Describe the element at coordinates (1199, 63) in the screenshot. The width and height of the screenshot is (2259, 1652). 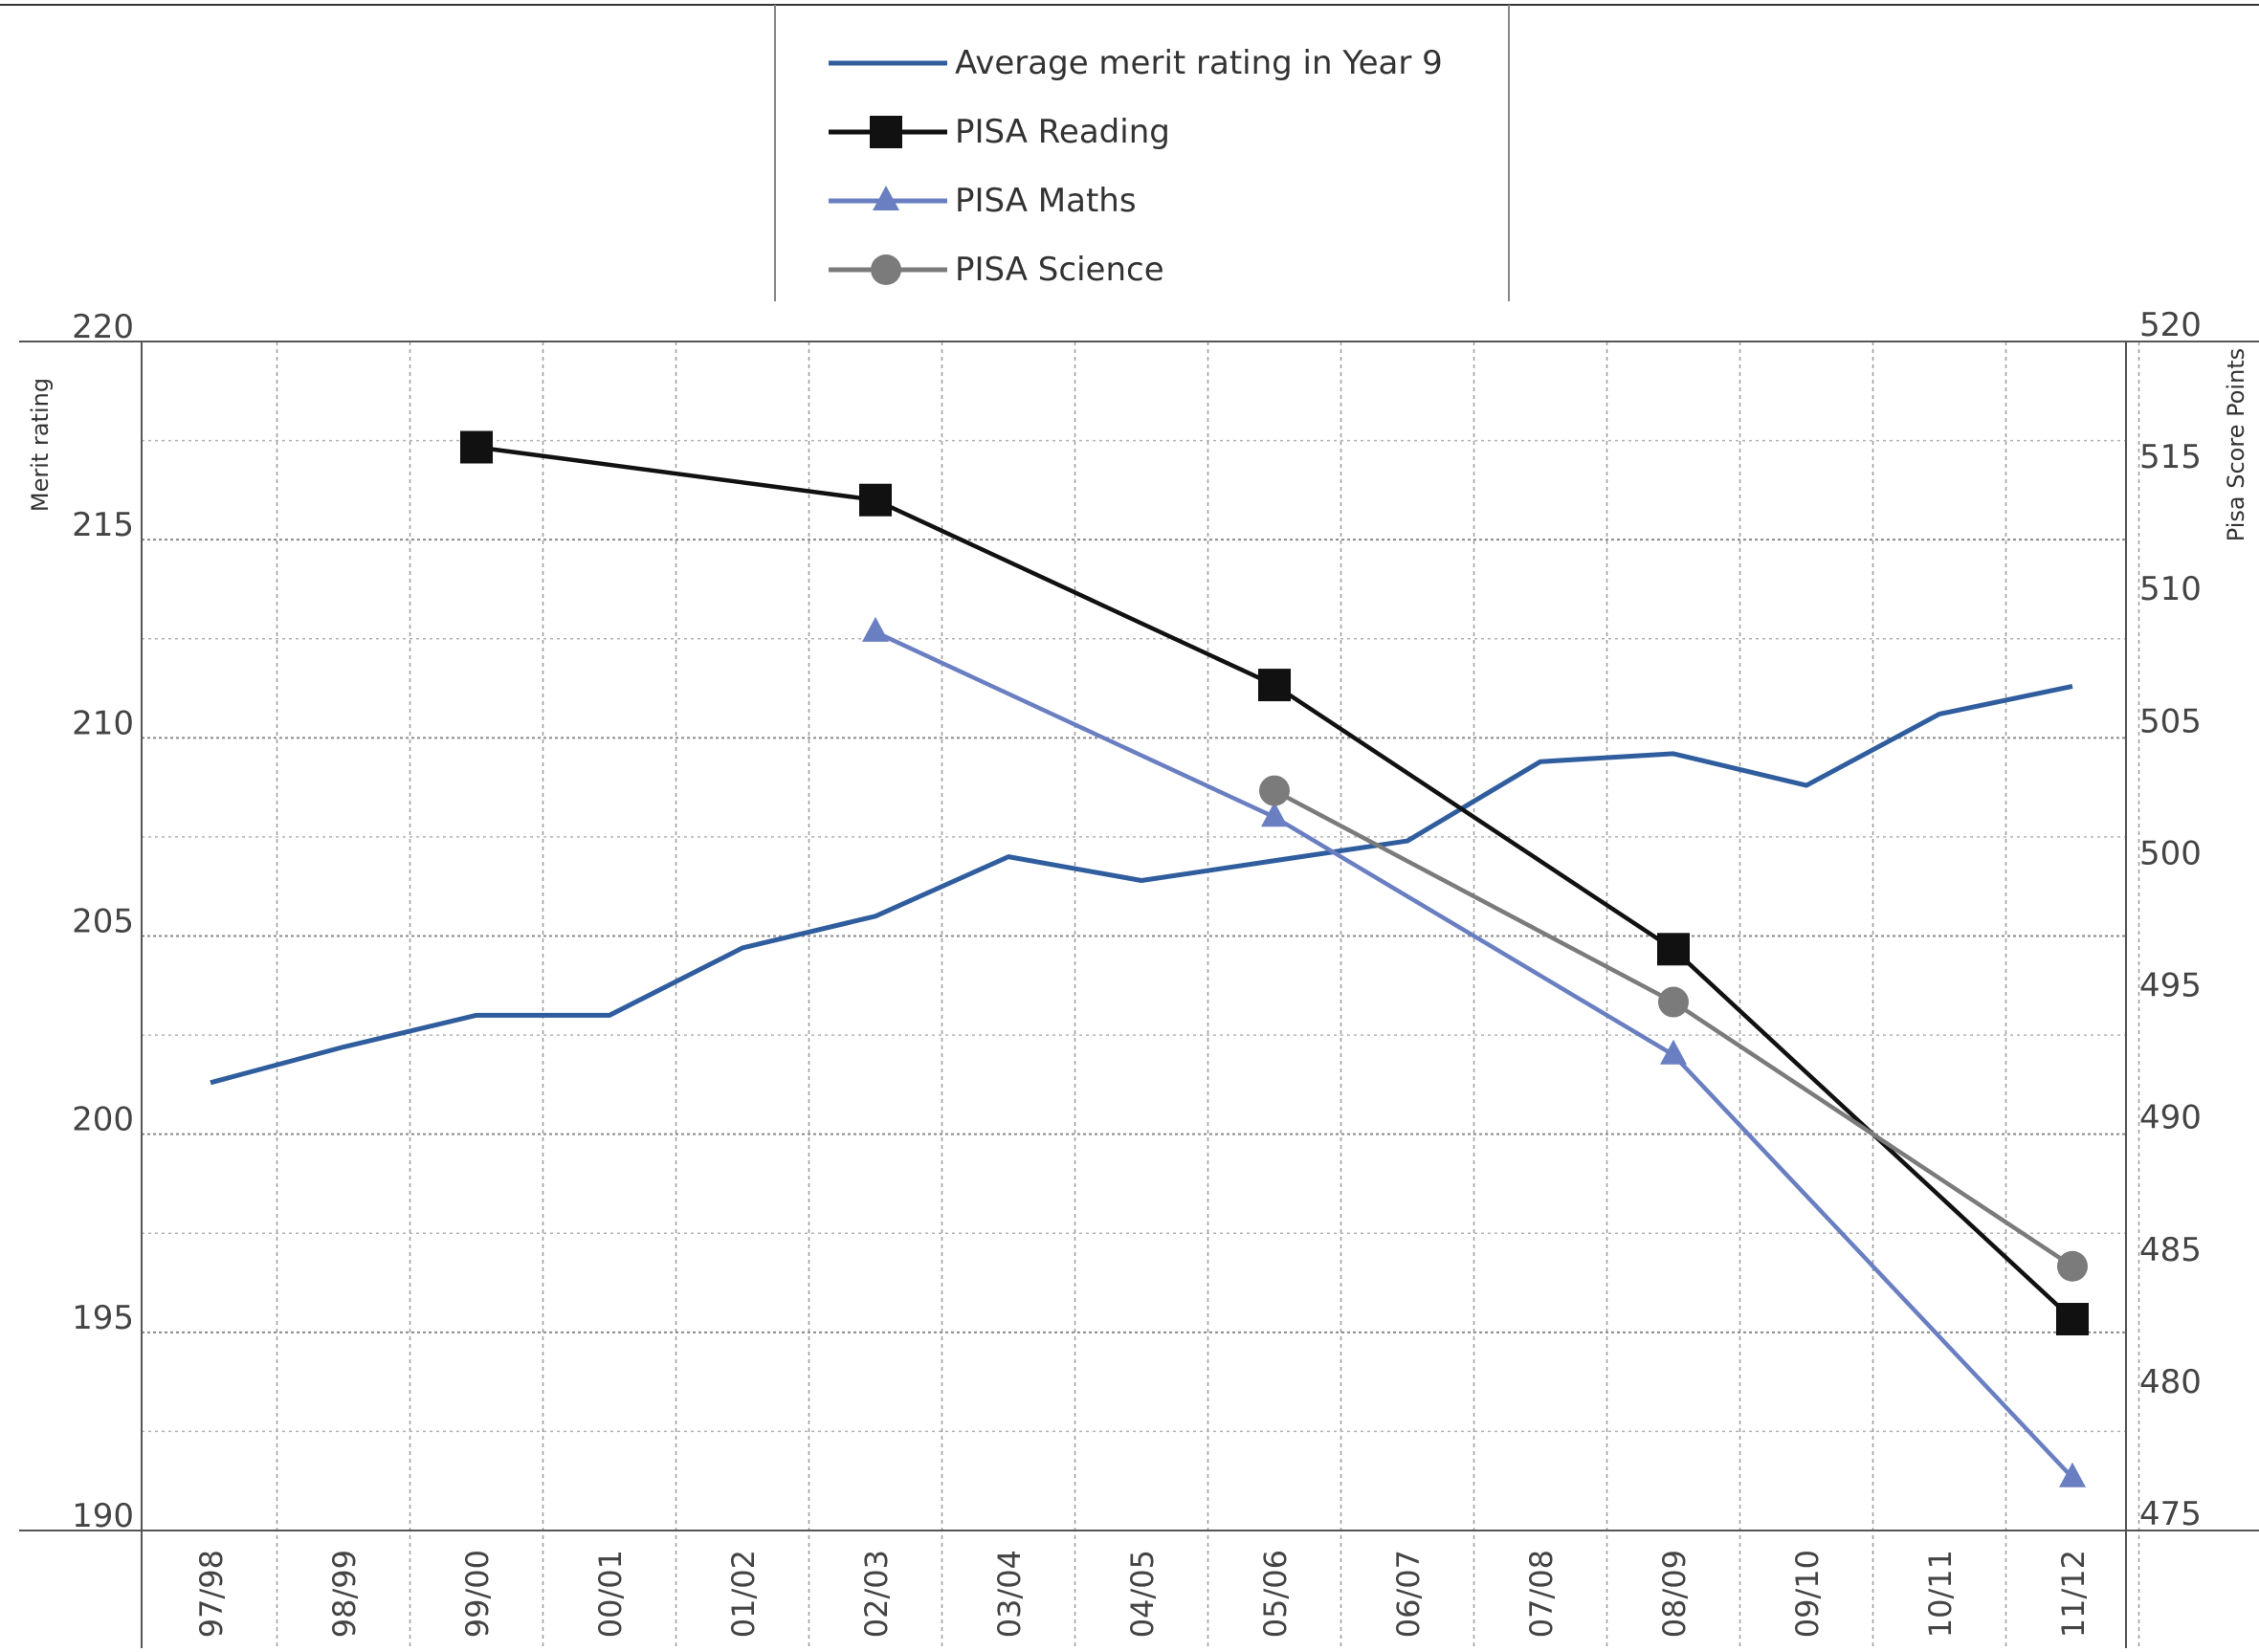
I see `legend-label: Average merit rating in Year 9` at that location.